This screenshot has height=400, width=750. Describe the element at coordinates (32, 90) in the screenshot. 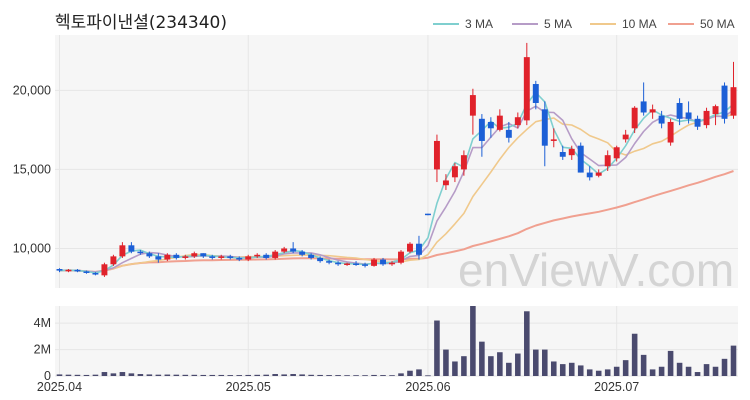

I see `price-tick-label: 20,000` at that location.